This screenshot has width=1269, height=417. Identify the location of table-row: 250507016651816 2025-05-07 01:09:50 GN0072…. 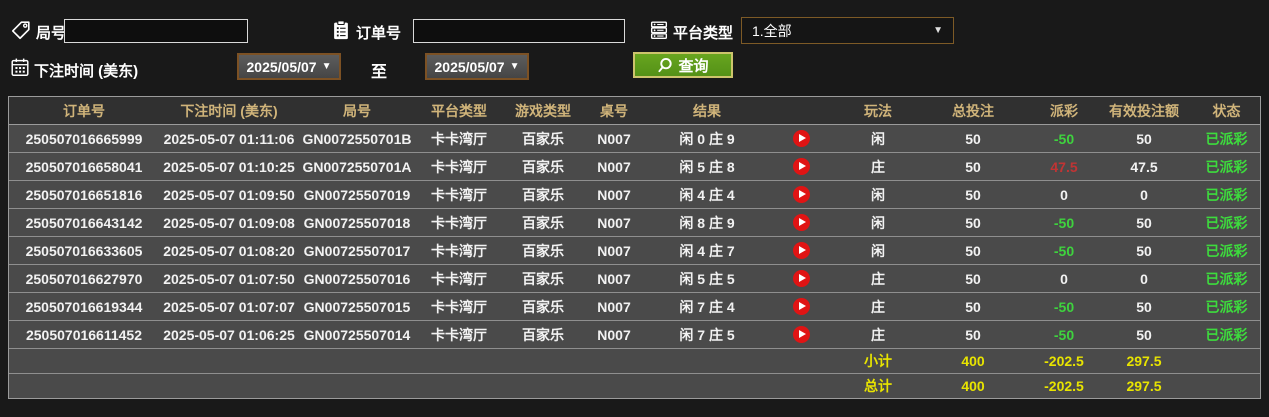
(634, 194).